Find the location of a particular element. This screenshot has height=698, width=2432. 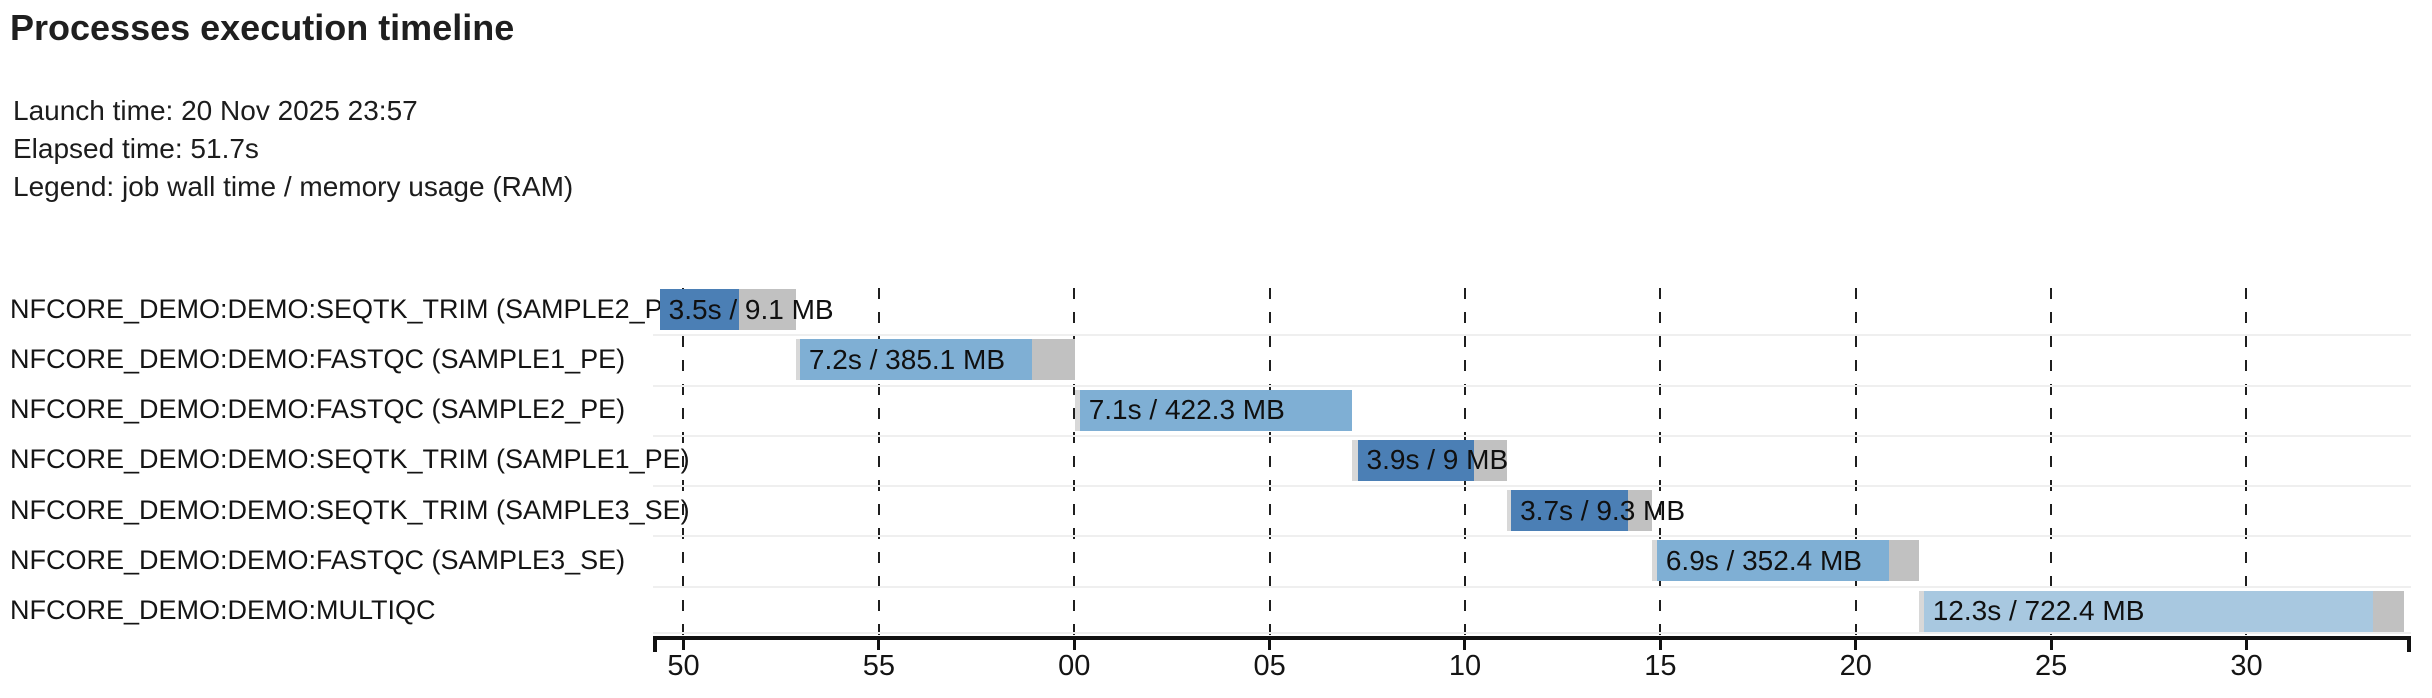

elapsed-time-text: Elapsed time: 51.7s is located at coordinates (136, 148).